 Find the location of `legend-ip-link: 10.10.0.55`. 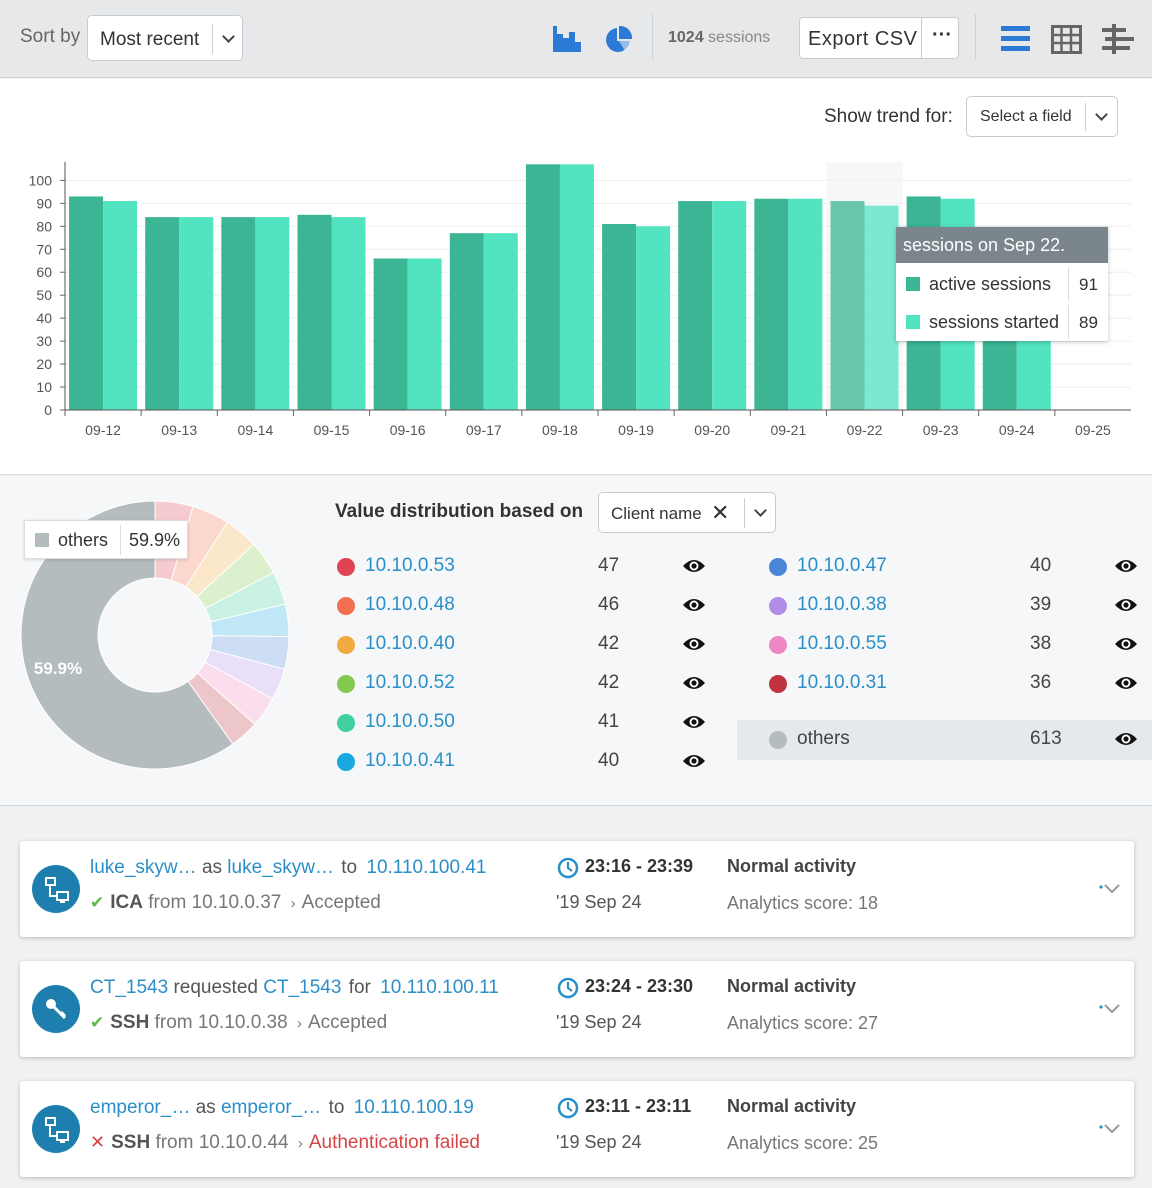

legend-ip-link: 10.10.0.55 is located at coordinates (842, 643).